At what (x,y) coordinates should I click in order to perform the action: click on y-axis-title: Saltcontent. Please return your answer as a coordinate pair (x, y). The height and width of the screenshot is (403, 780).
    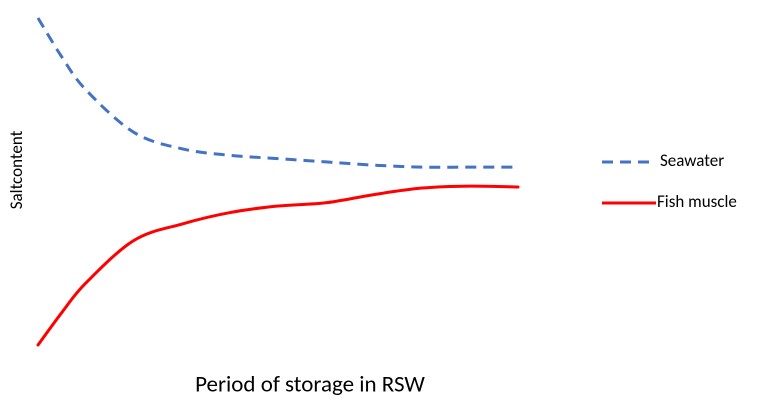
    Looking at the image, I should click on (16, 169).